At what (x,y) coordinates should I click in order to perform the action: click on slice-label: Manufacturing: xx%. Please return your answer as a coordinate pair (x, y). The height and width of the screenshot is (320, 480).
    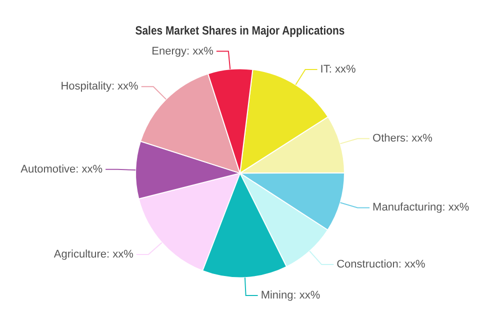
    Looking at the image, I should click on (421, 208).